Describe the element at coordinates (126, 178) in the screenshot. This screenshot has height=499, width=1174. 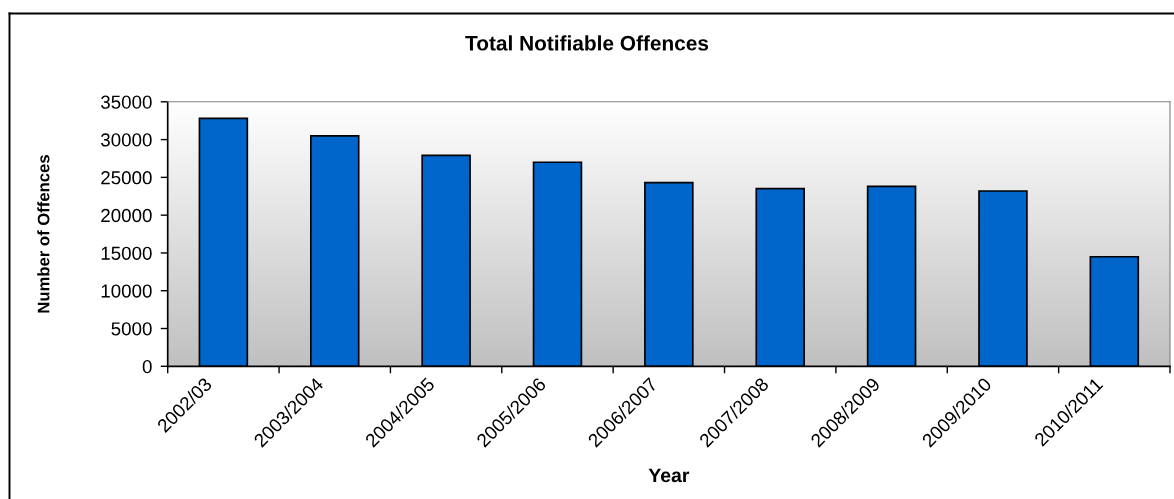
I see `y-tick-label: 25000` at that location.